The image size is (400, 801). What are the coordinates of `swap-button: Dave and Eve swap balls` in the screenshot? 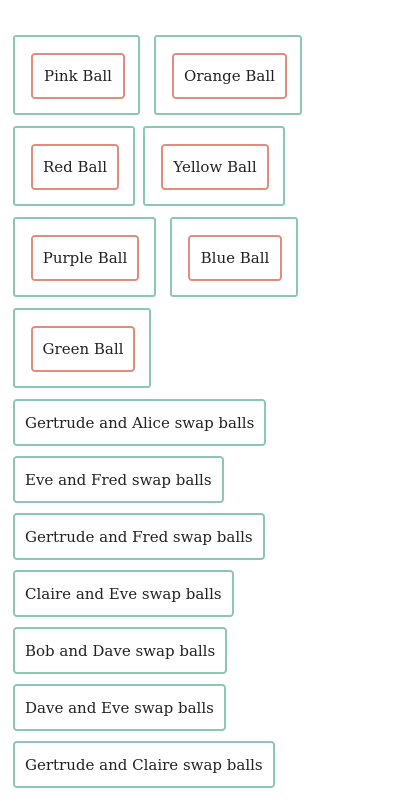 It's located at (119, 707).